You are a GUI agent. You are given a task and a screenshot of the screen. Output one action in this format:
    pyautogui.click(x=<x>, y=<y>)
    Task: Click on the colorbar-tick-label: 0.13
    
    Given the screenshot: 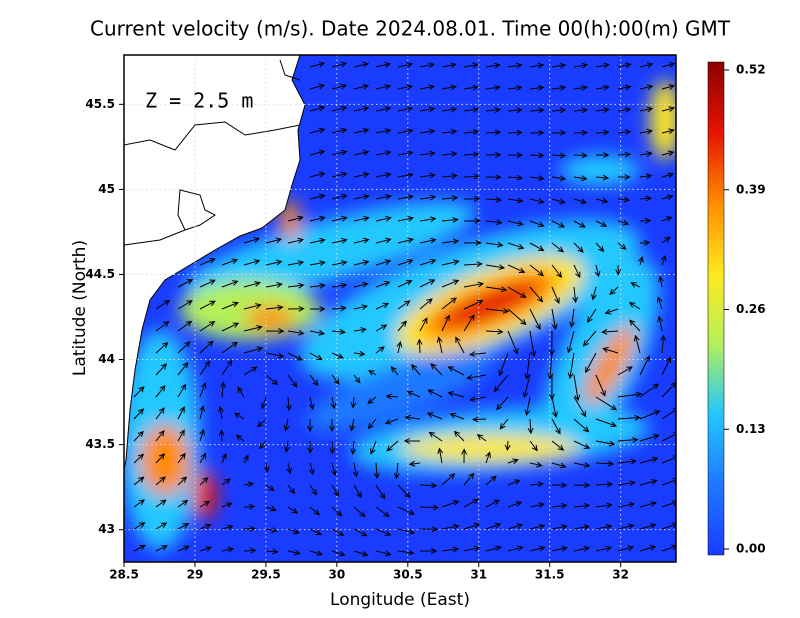 What is the action you would take?
    pyautogui.click(x=751, y=429)
    